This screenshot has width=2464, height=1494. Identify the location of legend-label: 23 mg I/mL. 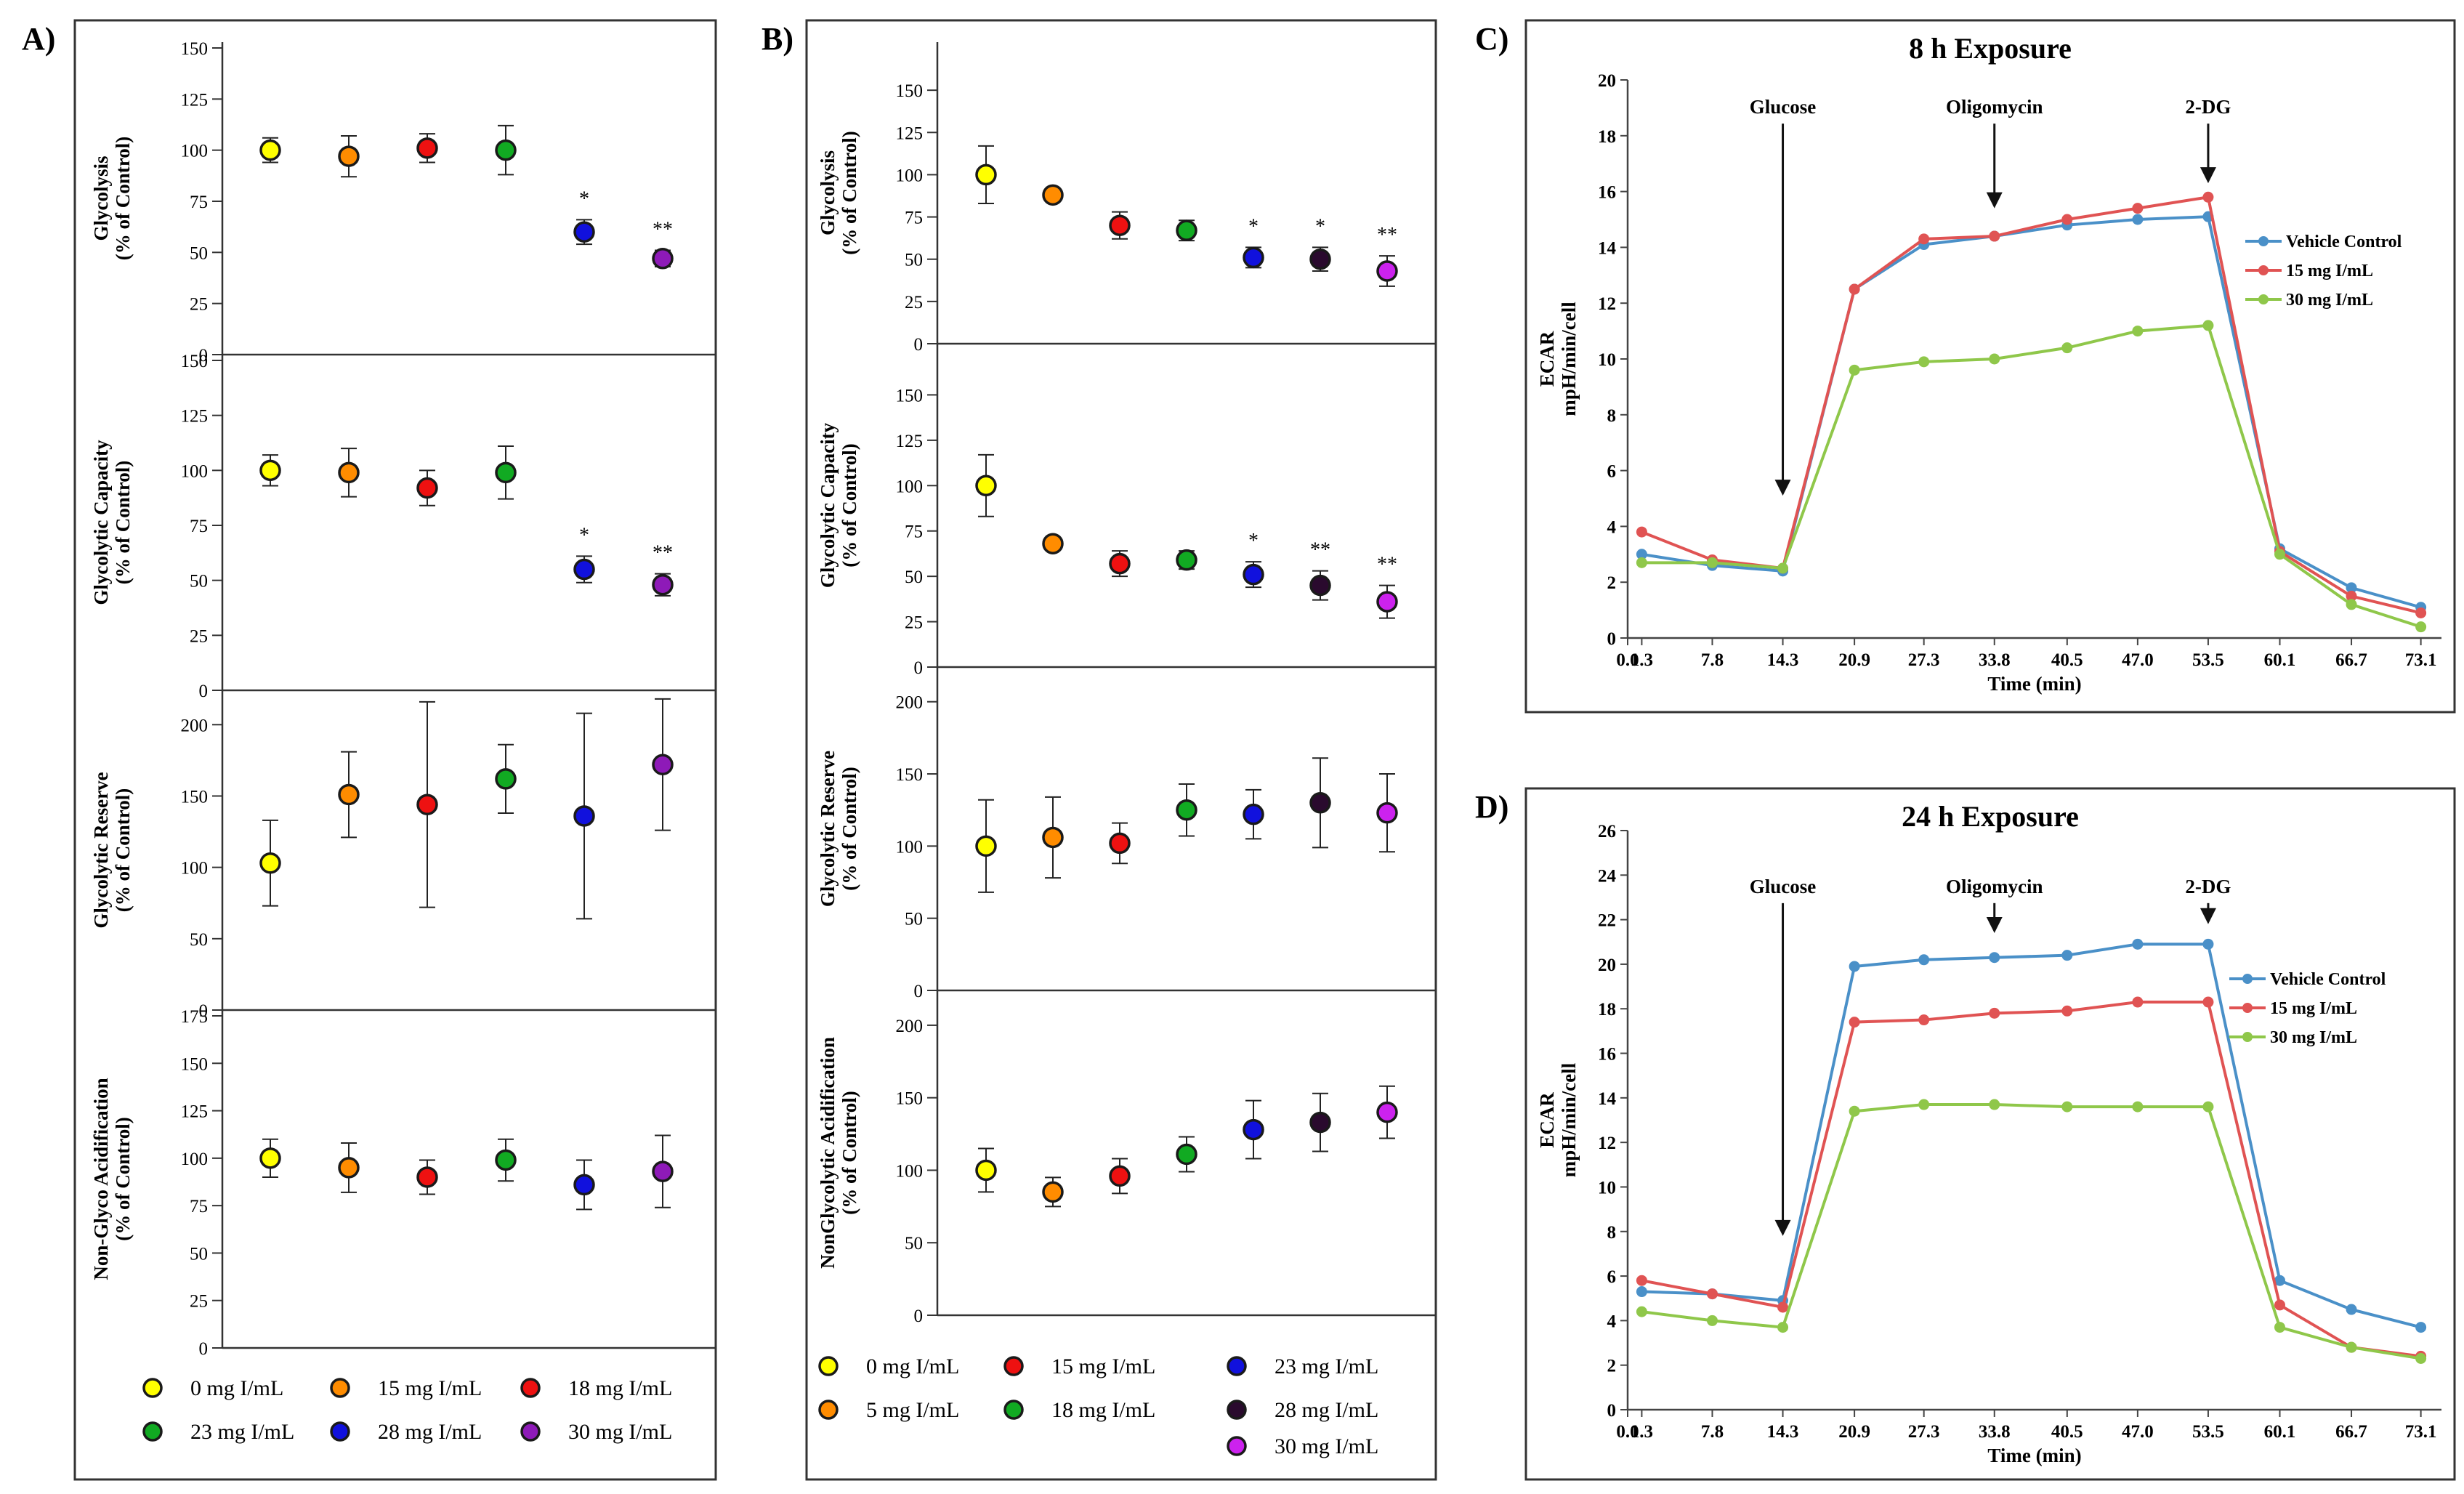
(242, 1432).